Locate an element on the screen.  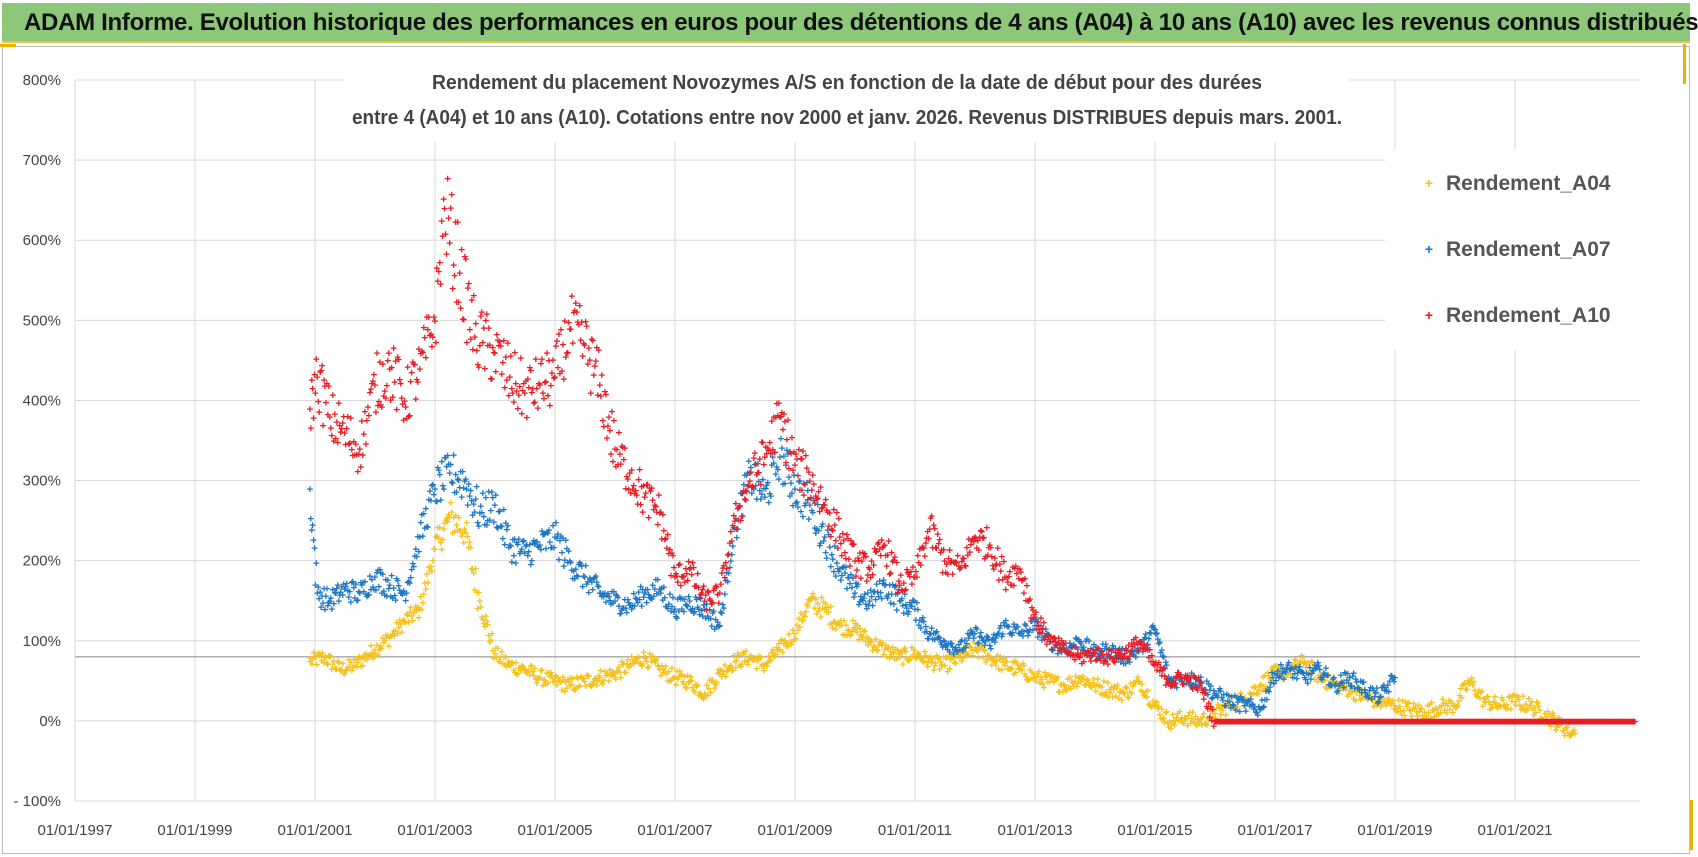
legend-marker-a04: + is located at coordinates (1429, 183).